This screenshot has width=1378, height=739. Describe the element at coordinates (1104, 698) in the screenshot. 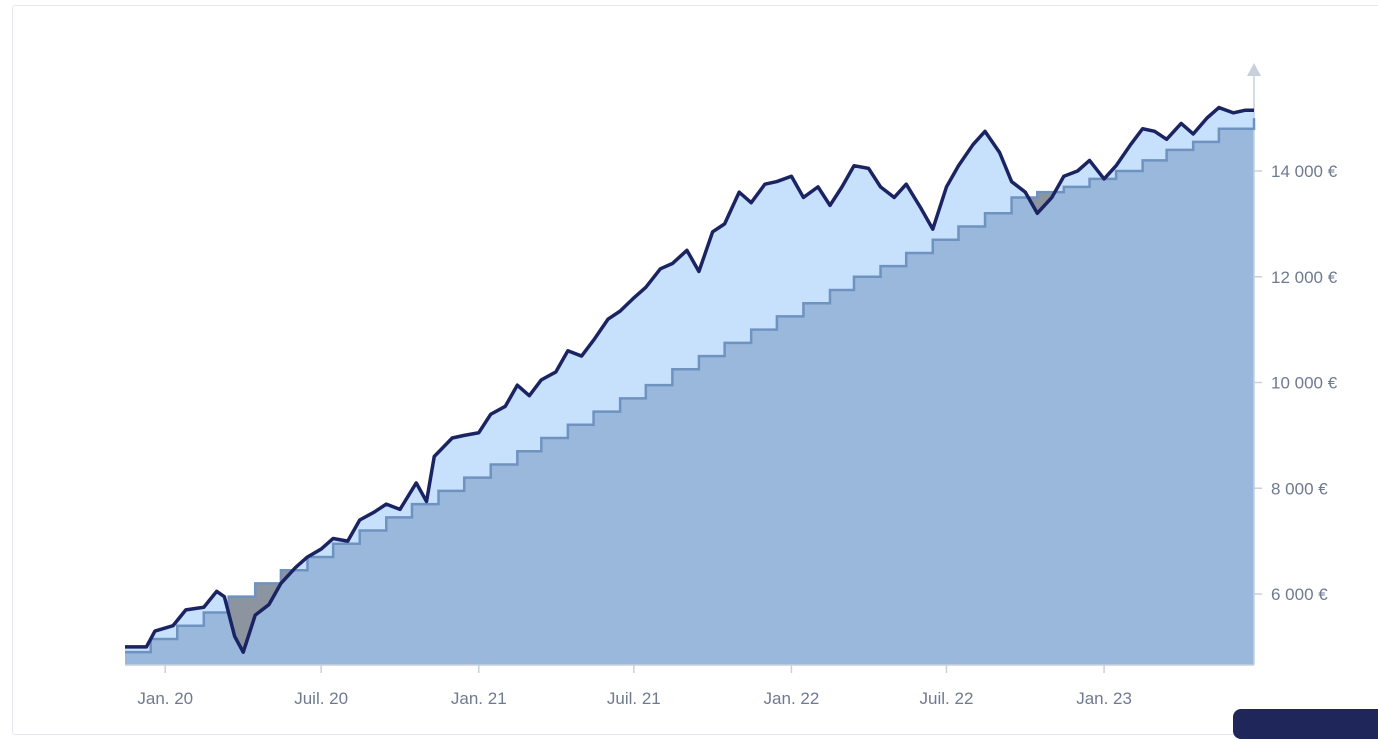

I see `x-tick-label: Jan. 23` at that location.